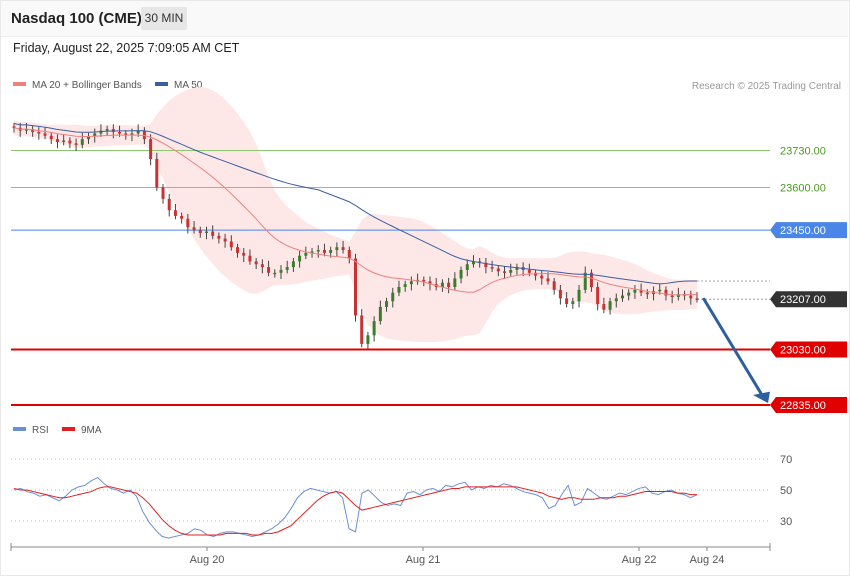 This screenshot has width=850, height=576. I want to click on level-label: 23030.00, so click(803, 351).